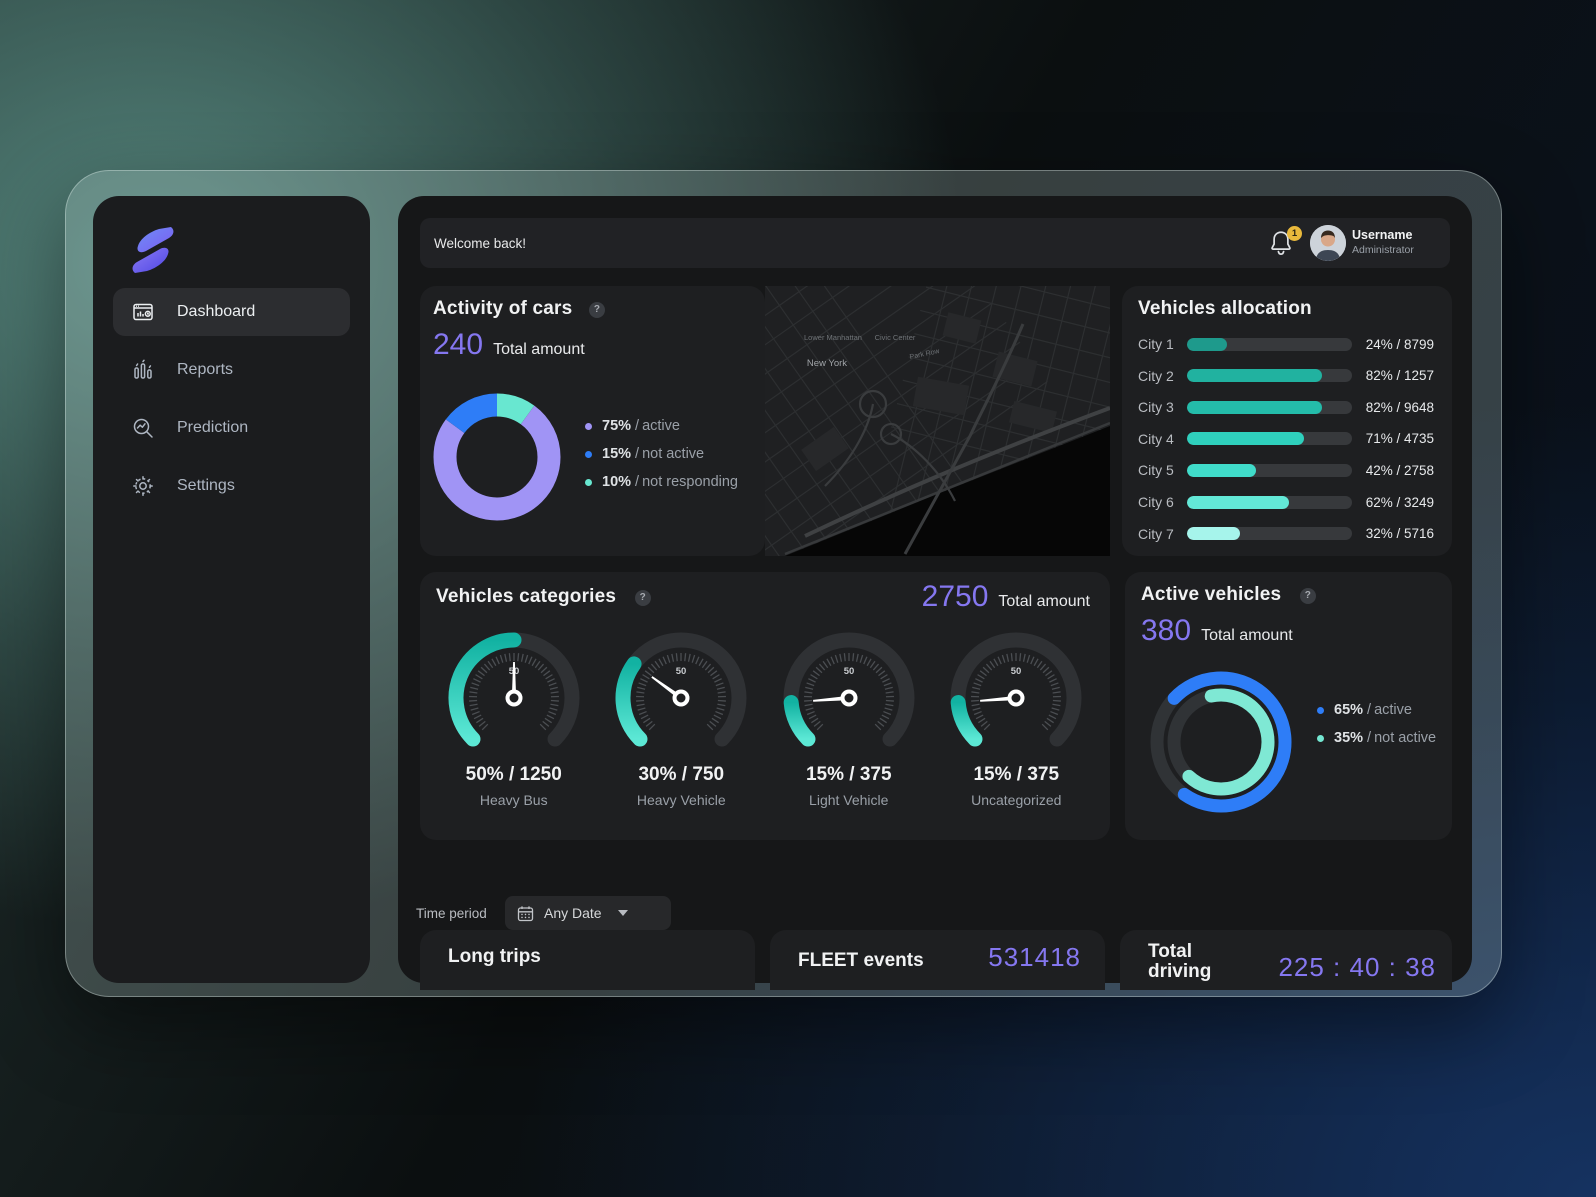 Image resolution: width=1596 pixels, height=1197 pixels. I want to click on allocation-row: City 2 82% / 1257, so click(1286, 376).